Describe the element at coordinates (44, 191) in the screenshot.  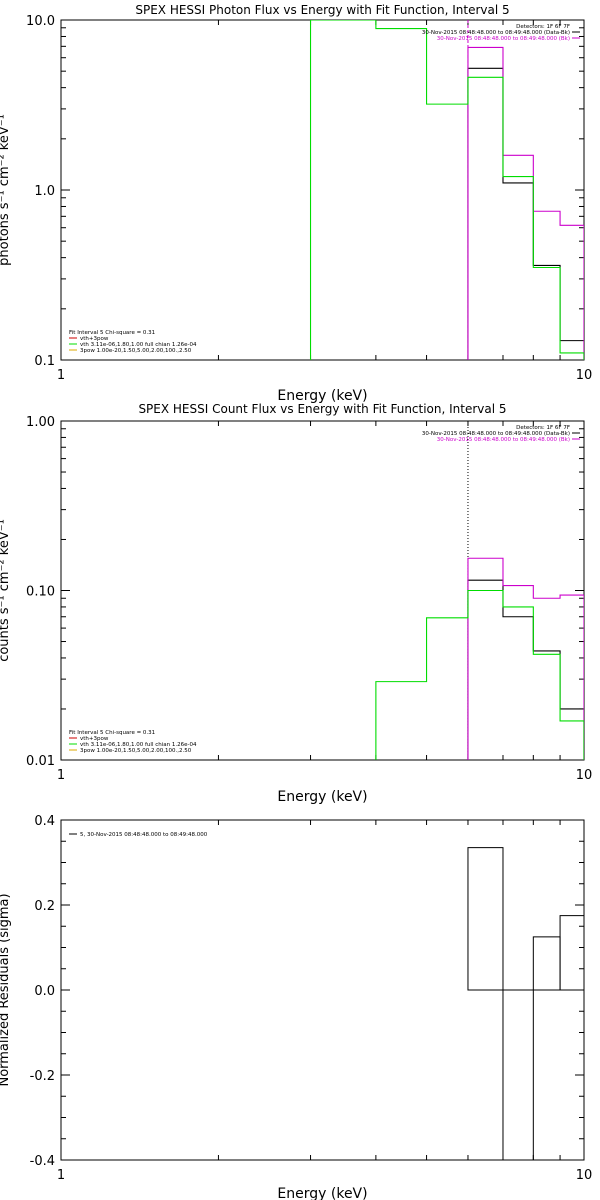
I see `y-tick-label: 1.0` at that location.